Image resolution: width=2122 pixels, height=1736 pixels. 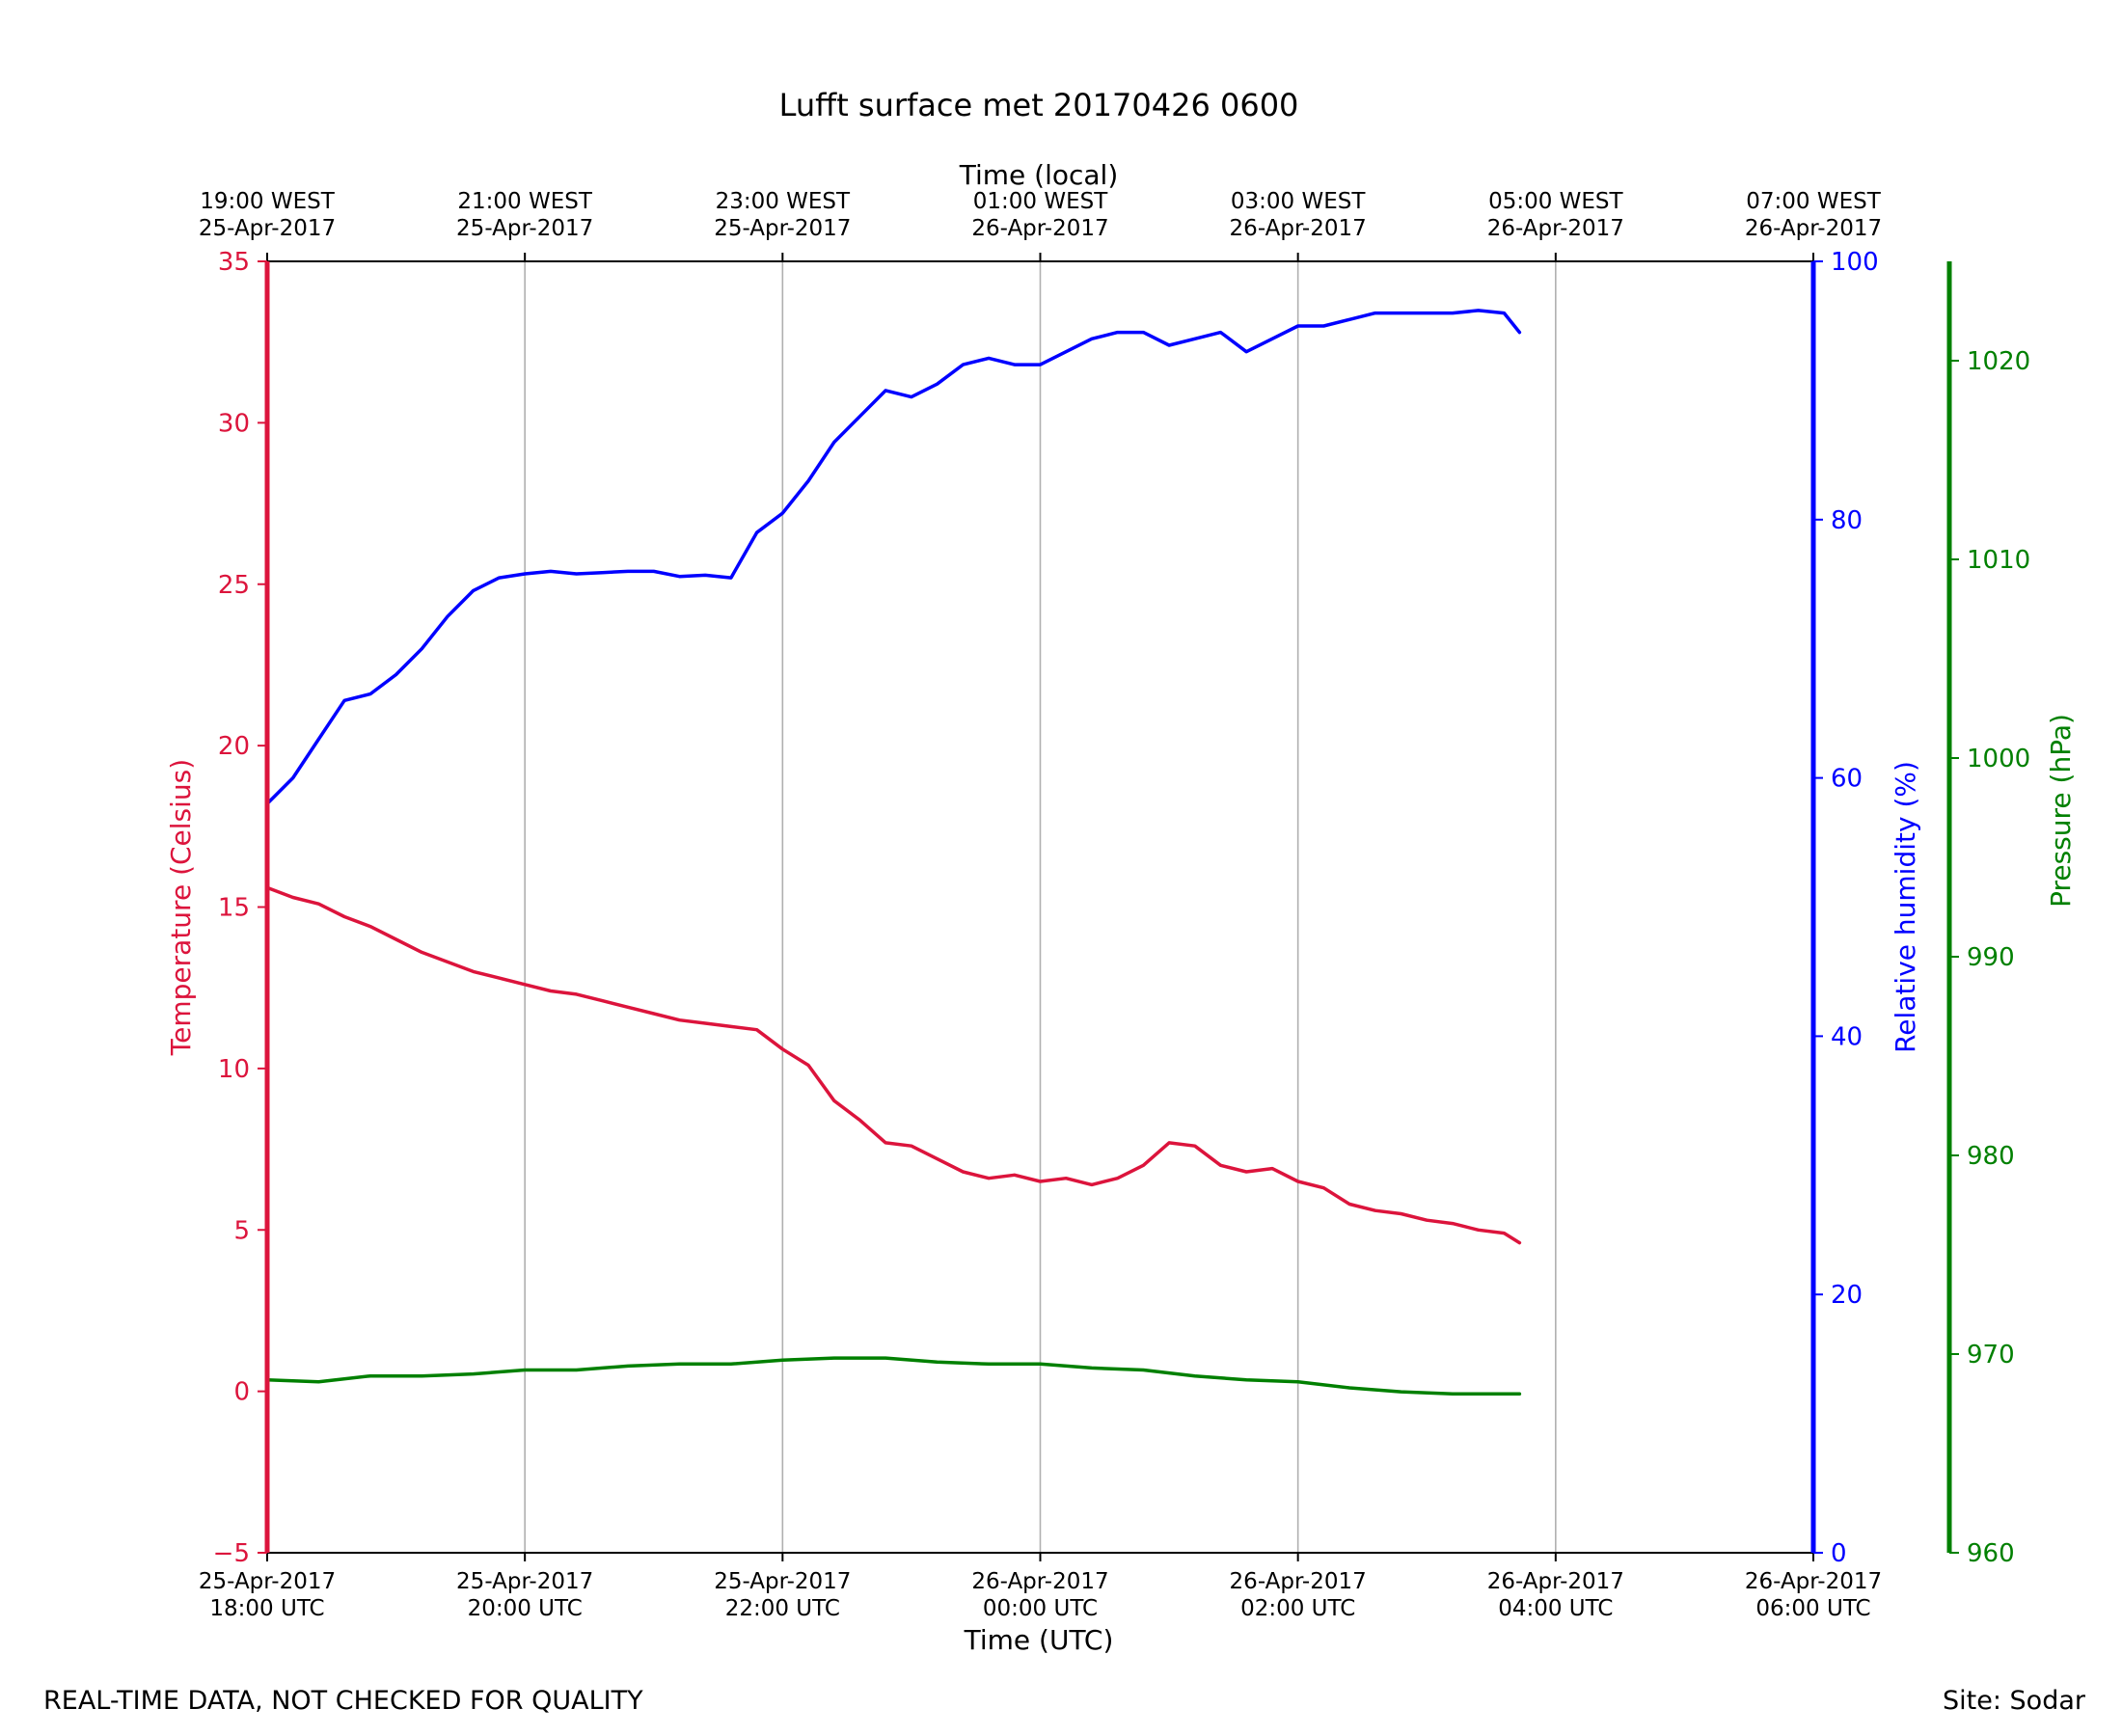 I want to click on humidity-tick-label: 40, so click(x=1847, y=1037).